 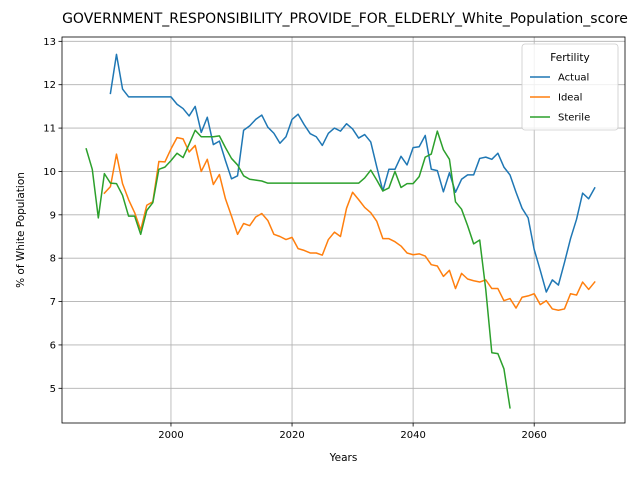 I want to click on y-tick-label: 11, so click(x=49, y=129).